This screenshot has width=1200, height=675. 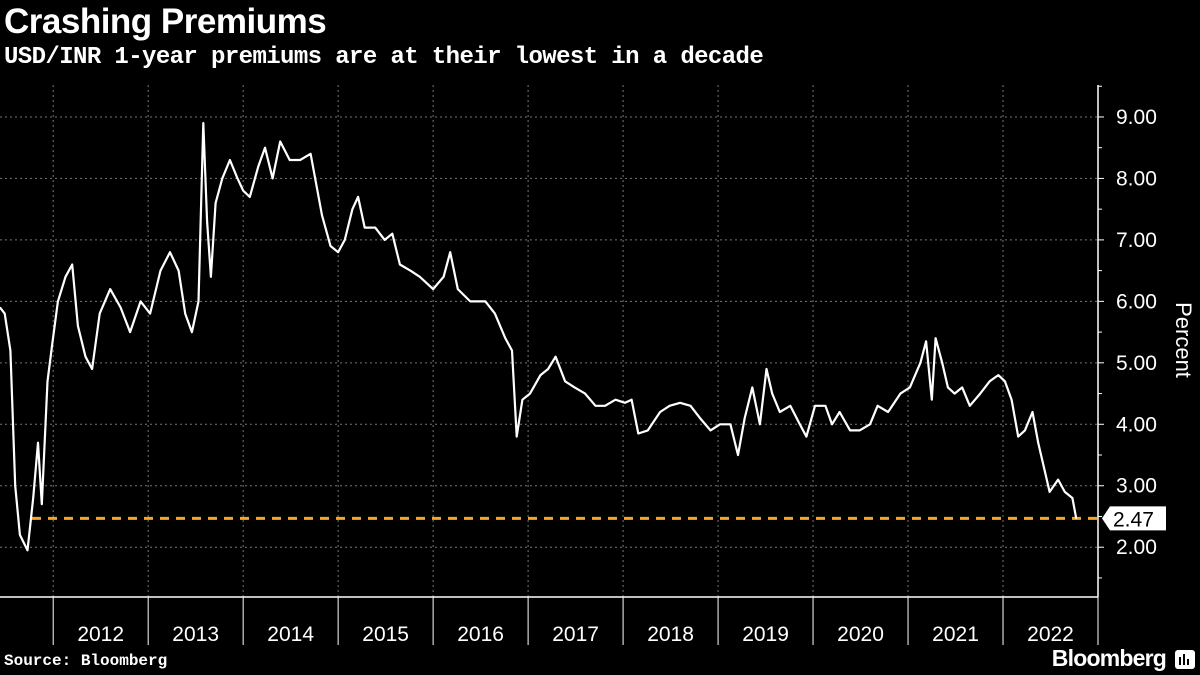 What do you see at coordinates (100, 634) in the screenshot?
I see `x-tick-label: 2012` at bounding box center [100, 634].